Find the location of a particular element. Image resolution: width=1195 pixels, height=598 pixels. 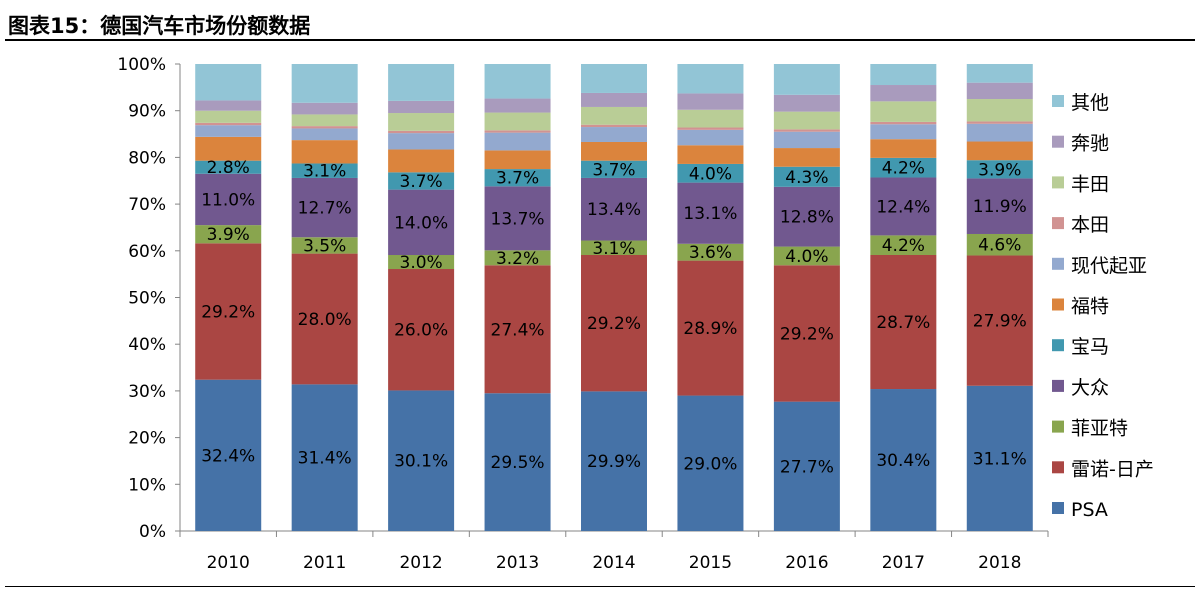

data-label: 12.7% is located at coordinates (325, 209).